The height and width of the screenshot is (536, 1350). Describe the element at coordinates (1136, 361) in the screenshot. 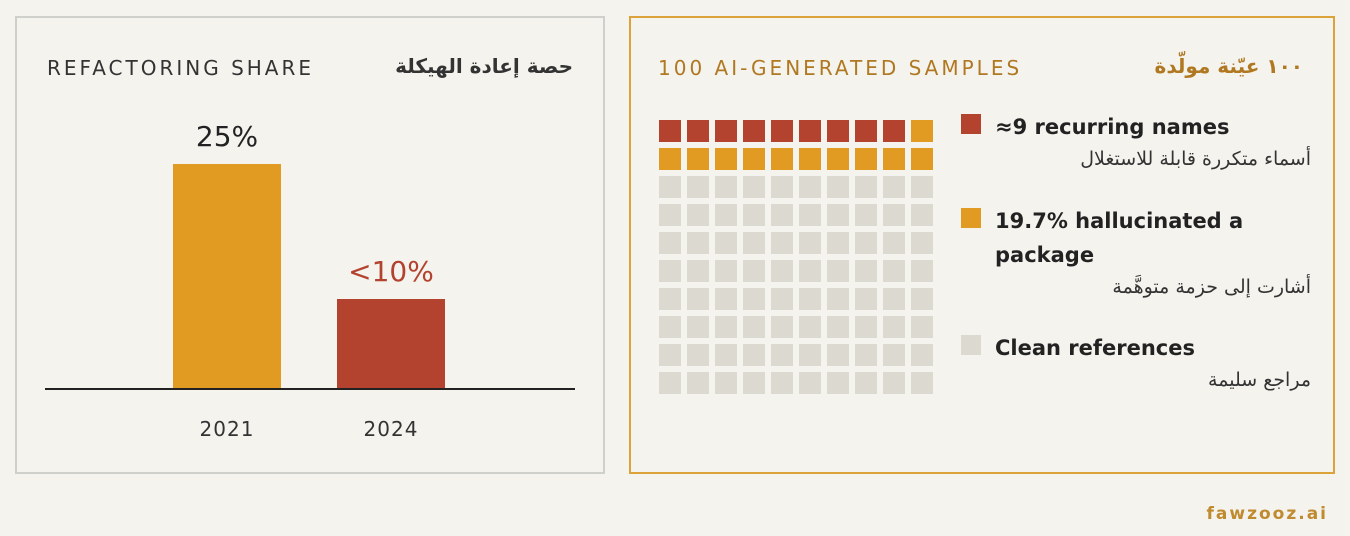

I see `legend-item-clean: Clean references مراجع سليمة` at that location.